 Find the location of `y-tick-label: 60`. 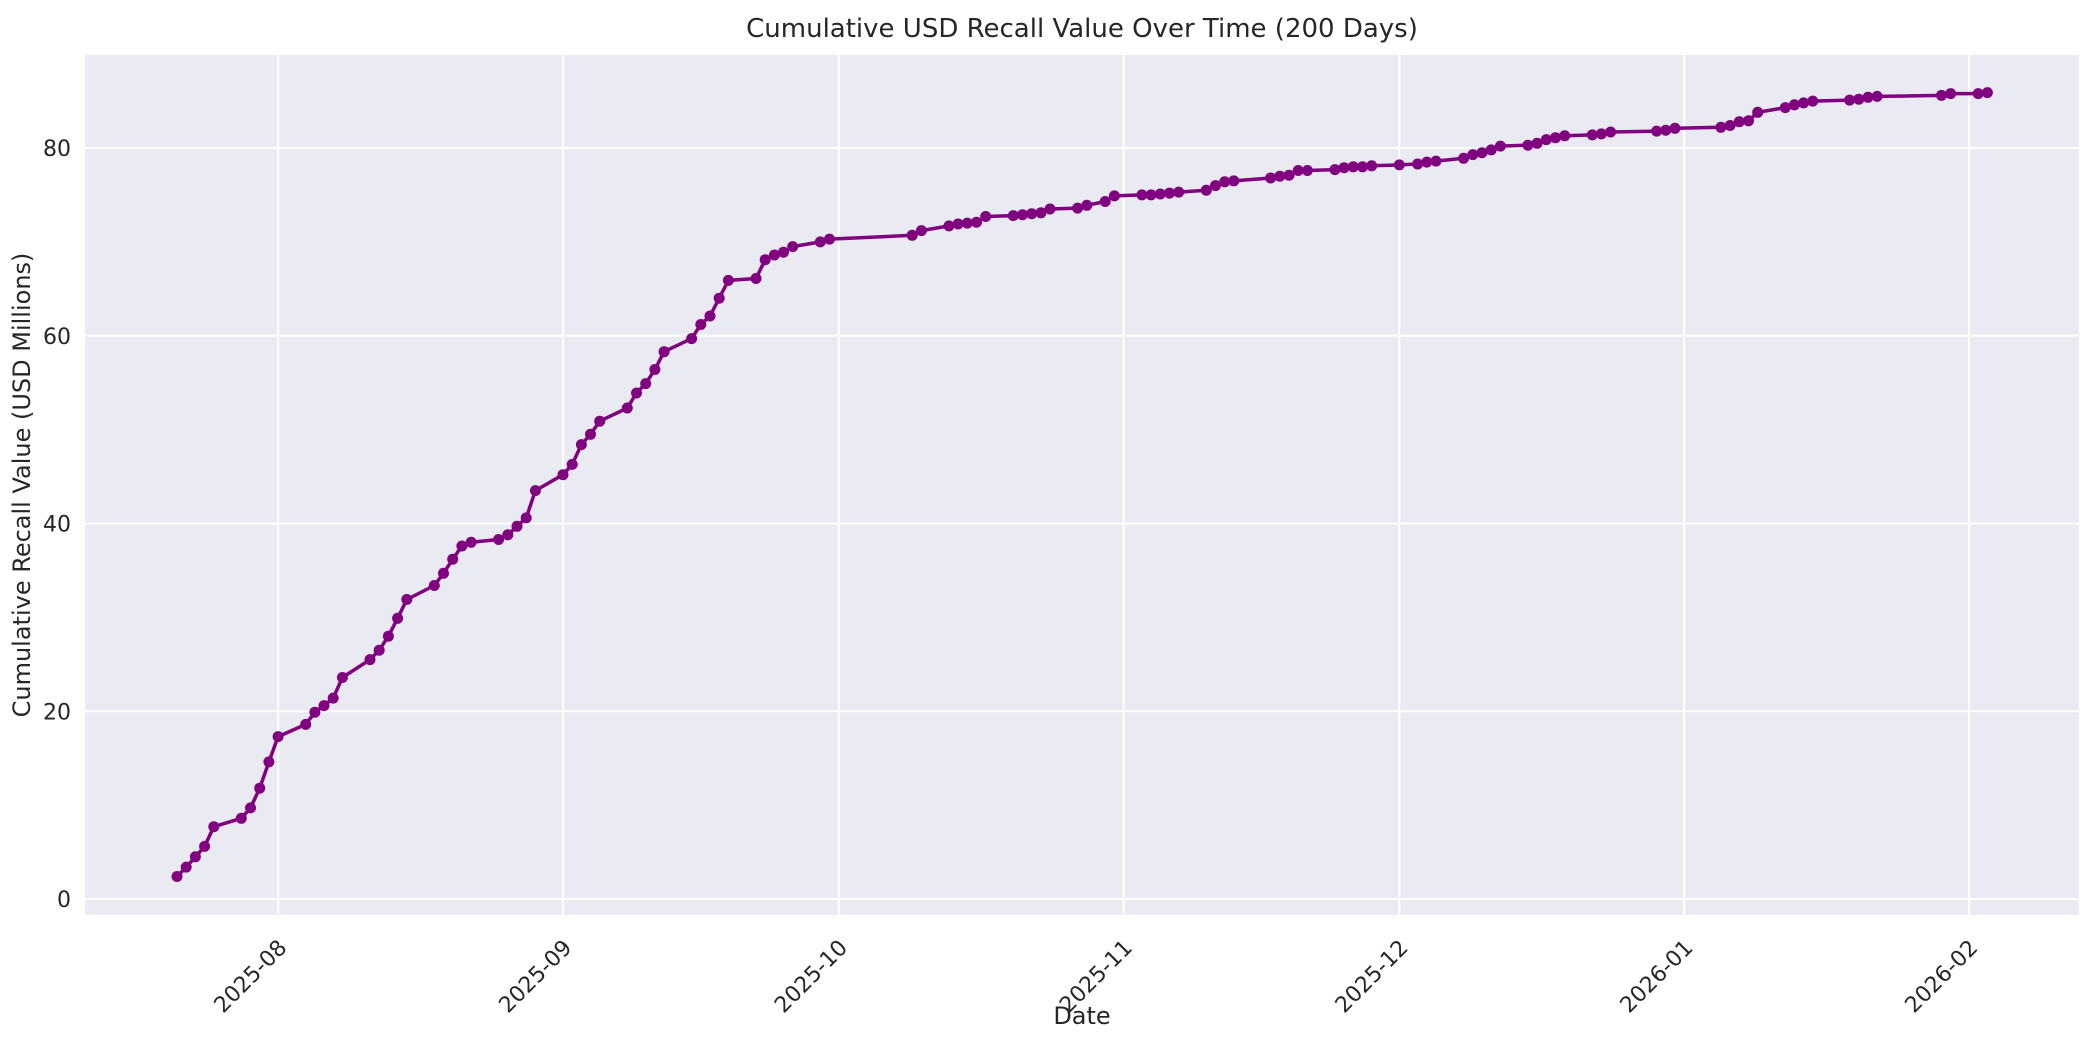

y-tick-label: 60 is located at coordinates (57, 337).